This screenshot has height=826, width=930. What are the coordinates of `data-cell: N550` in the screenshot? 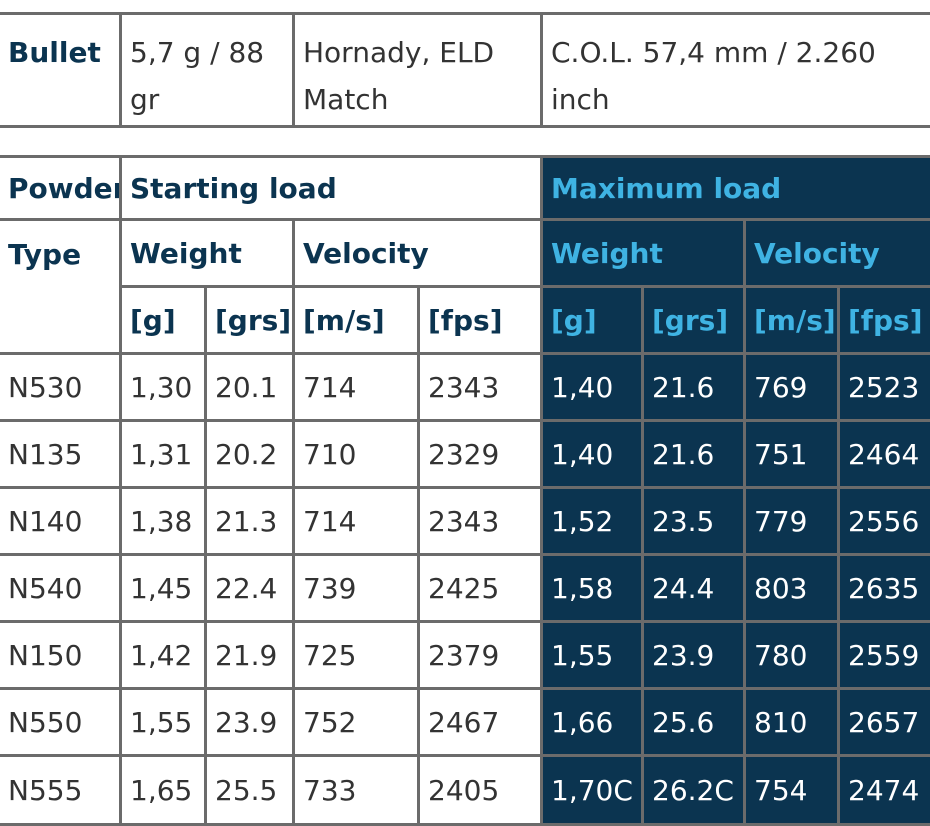 It's located at (61, 723).